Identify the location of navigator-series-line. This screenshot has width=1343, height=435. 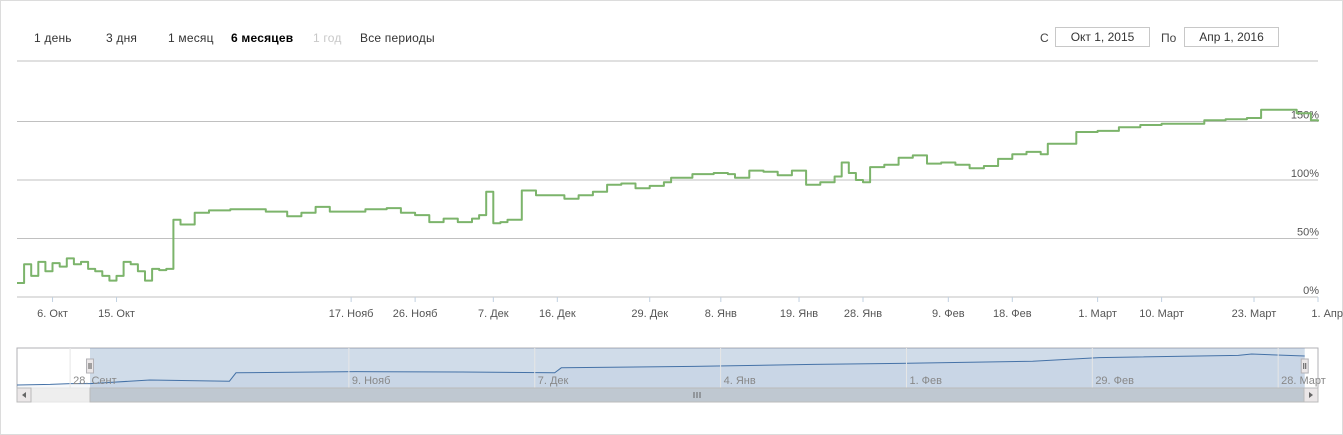
(660, 369).